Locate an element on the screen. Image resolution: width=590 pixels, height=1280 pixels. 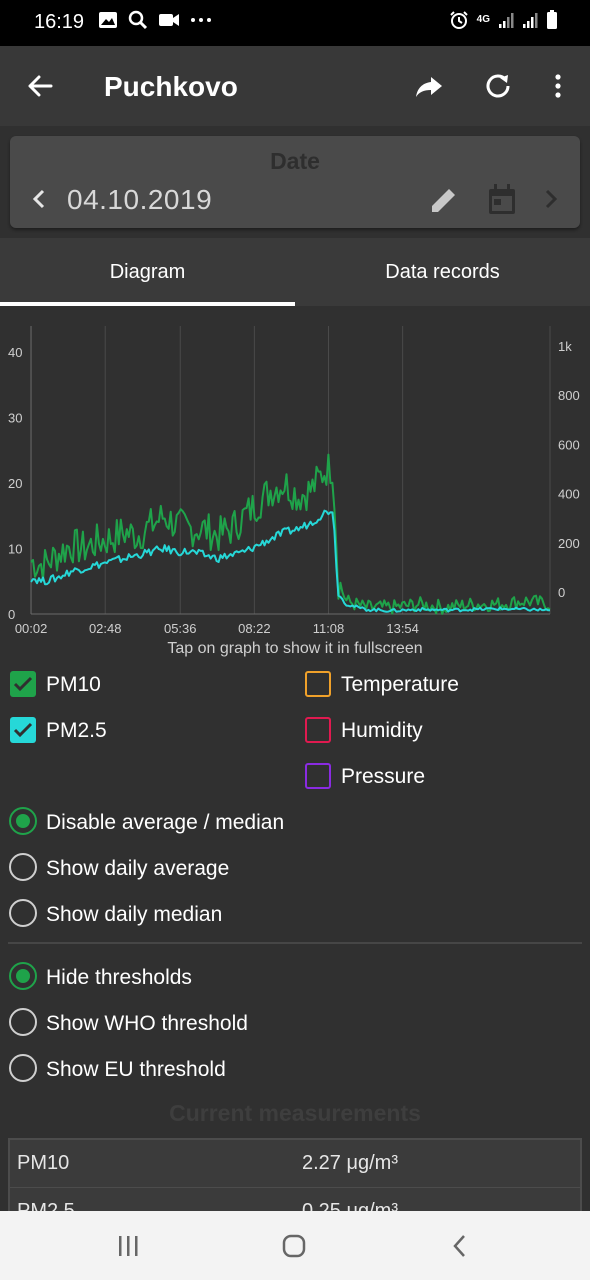
home-button is located at coordinates (294, 1246).